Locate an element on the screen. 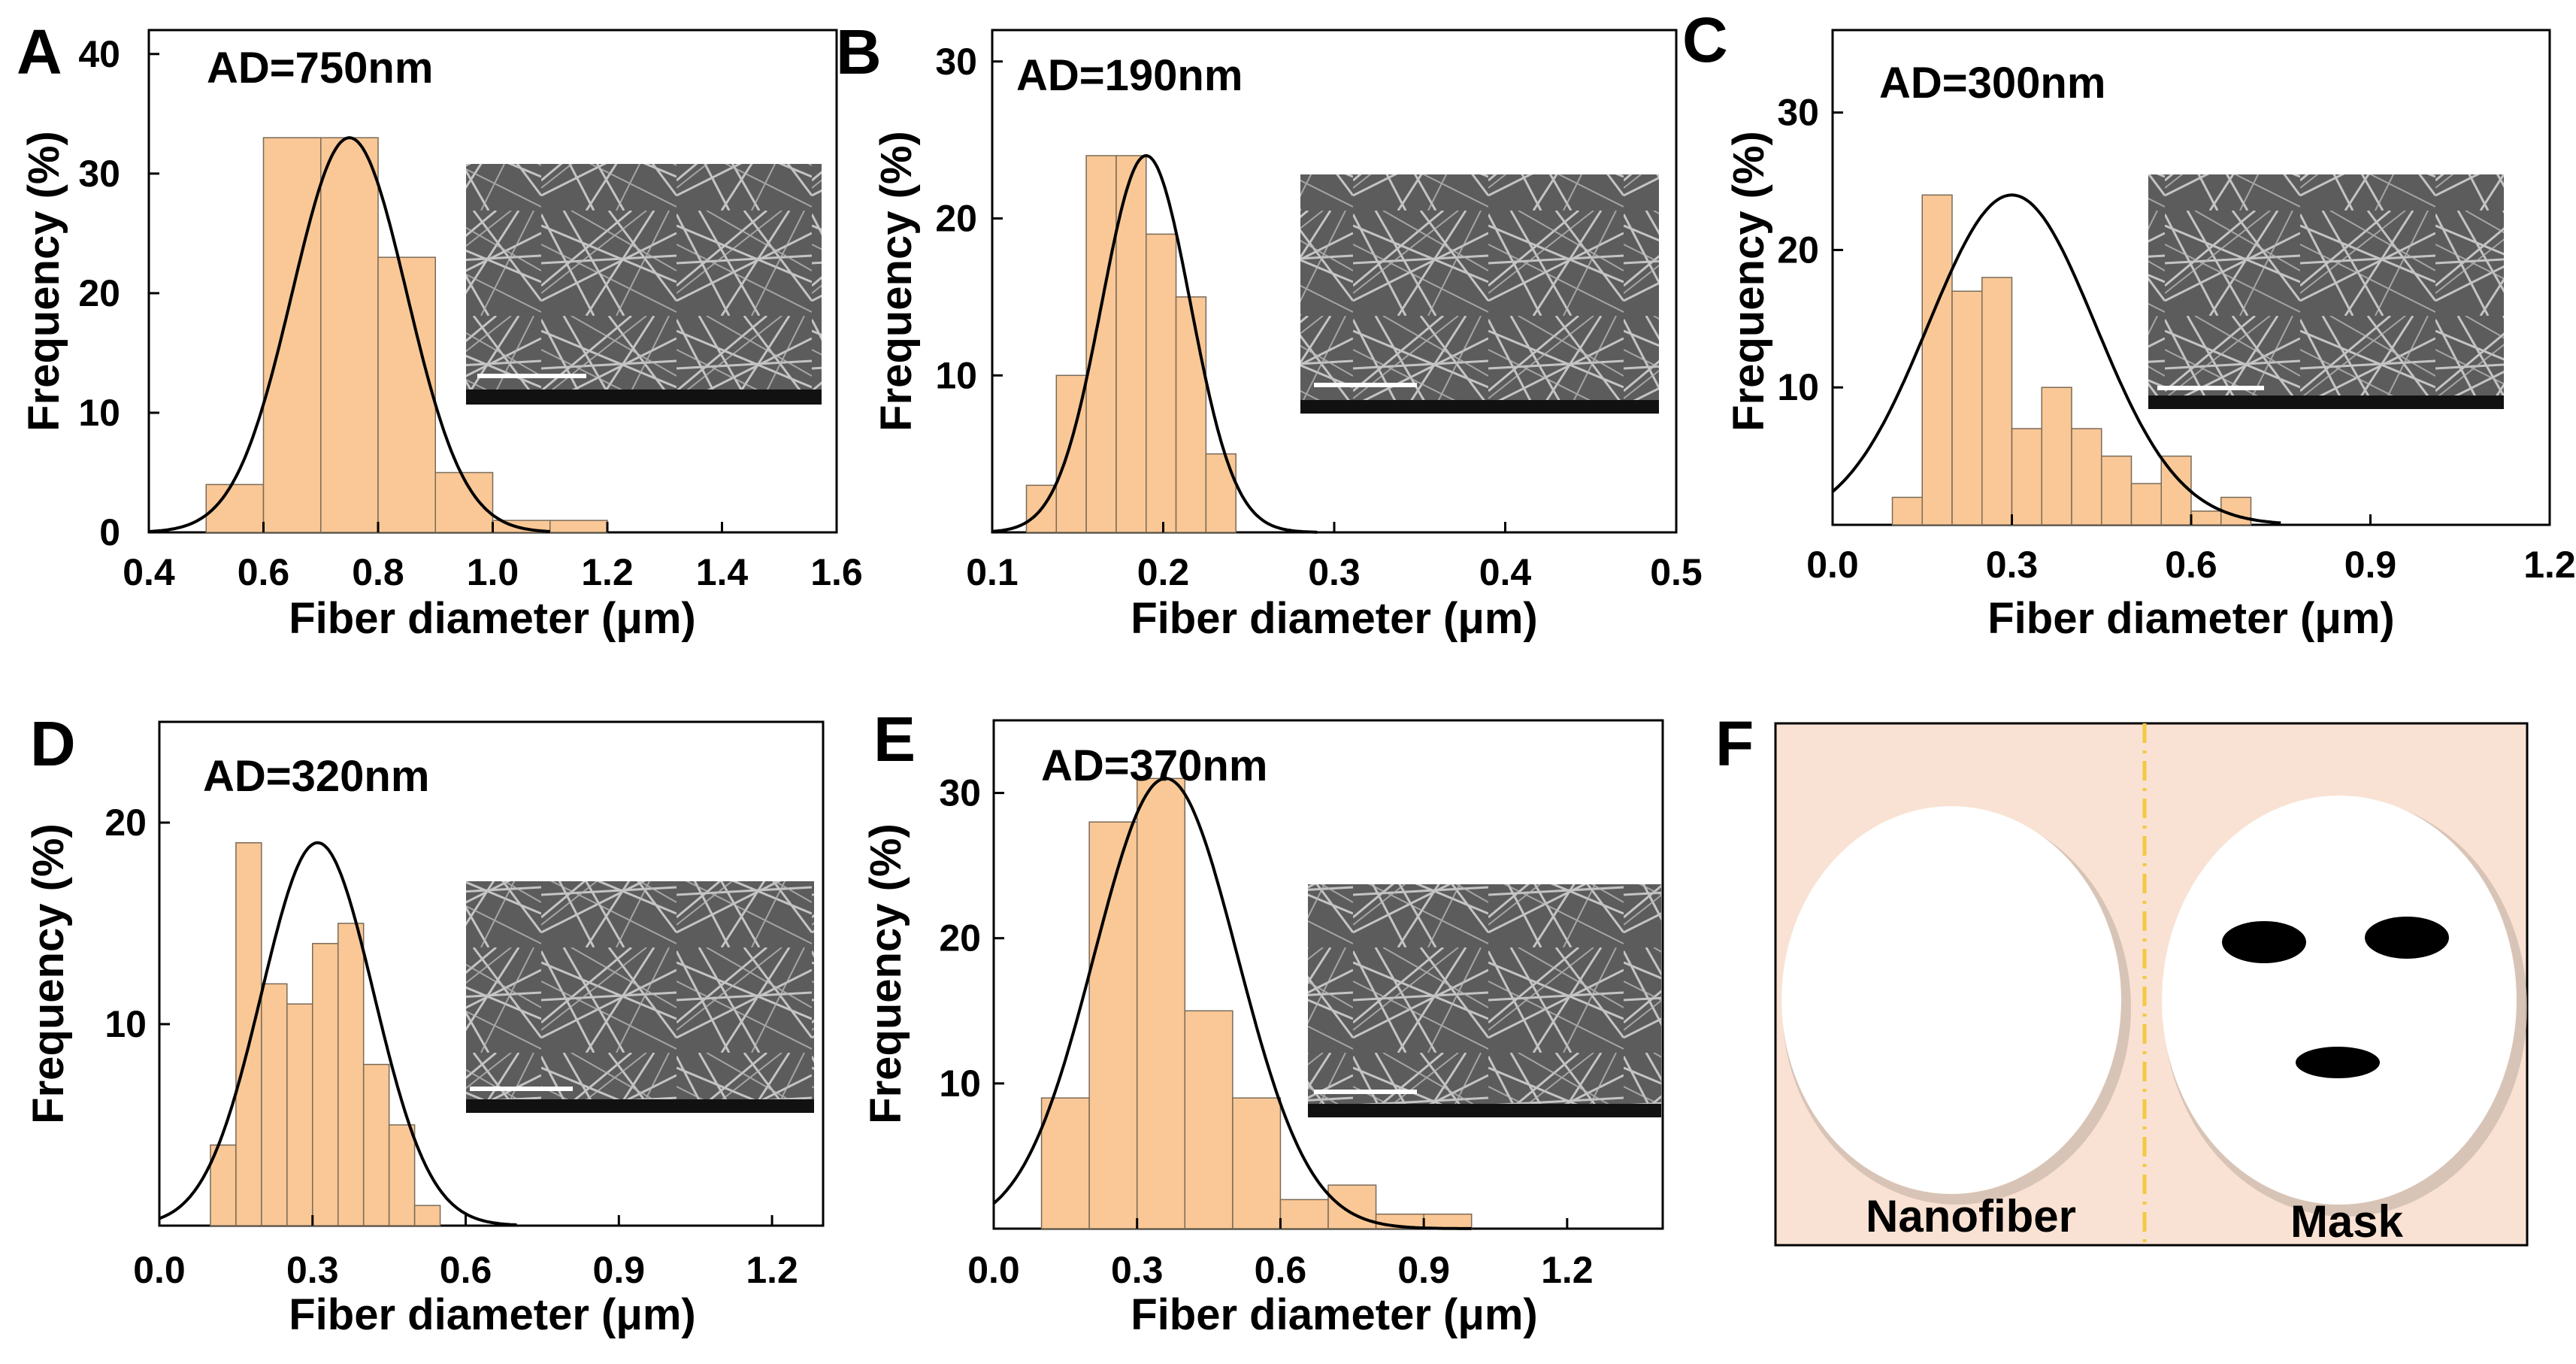 The width and height of the screenshot is (2576, 1364). plot-area-a: 0.4 0.6 0.8 1.0 1.2 1.4 1.6 0 10 20 30 40 is located at coordinates (470, 313).